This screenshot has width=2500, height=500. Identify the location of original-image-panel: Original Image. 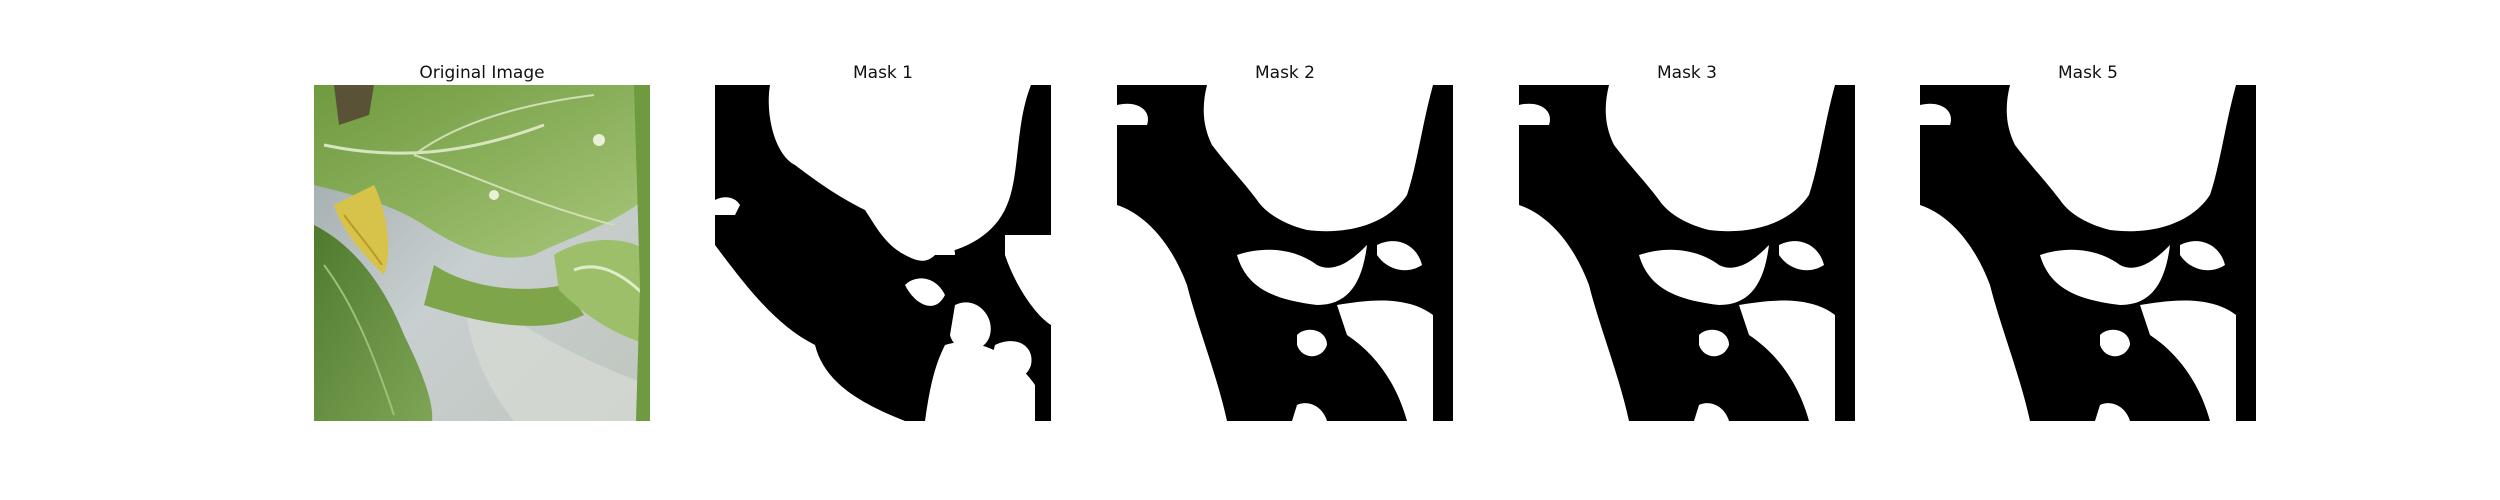
(482, 240).